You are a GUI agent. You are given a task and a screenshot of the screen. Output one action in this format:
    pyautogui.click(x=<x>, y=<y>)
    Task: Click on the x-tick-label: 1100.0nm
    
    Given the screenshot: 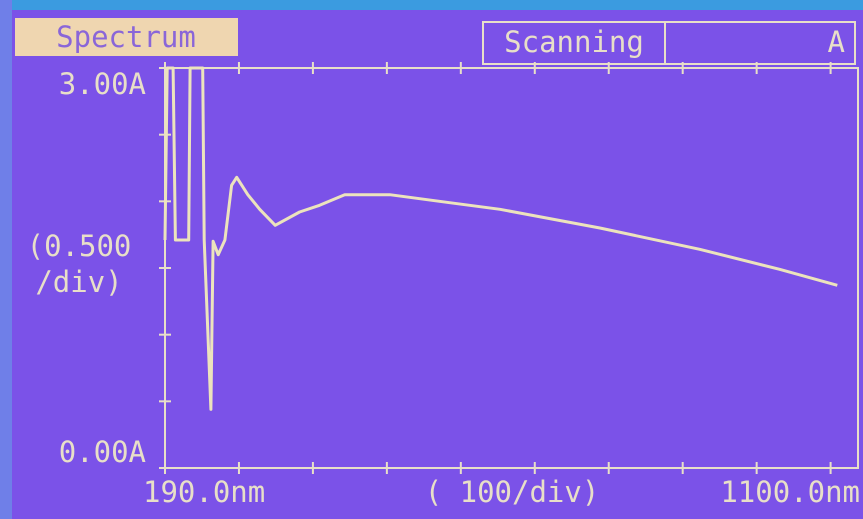 What is the action you would take?
    pyautogui.click(x=790, y=492)
    